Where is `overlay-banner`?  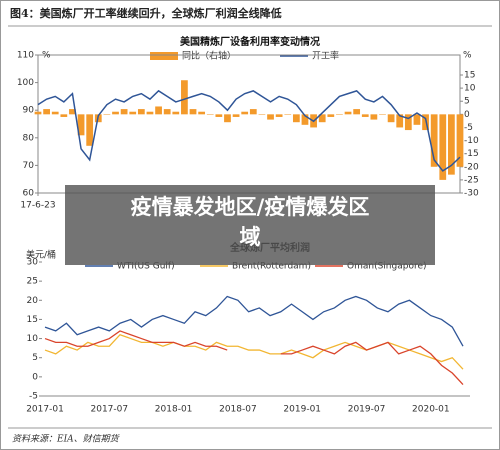
overlay-banner is located at coordinates (250, 225).